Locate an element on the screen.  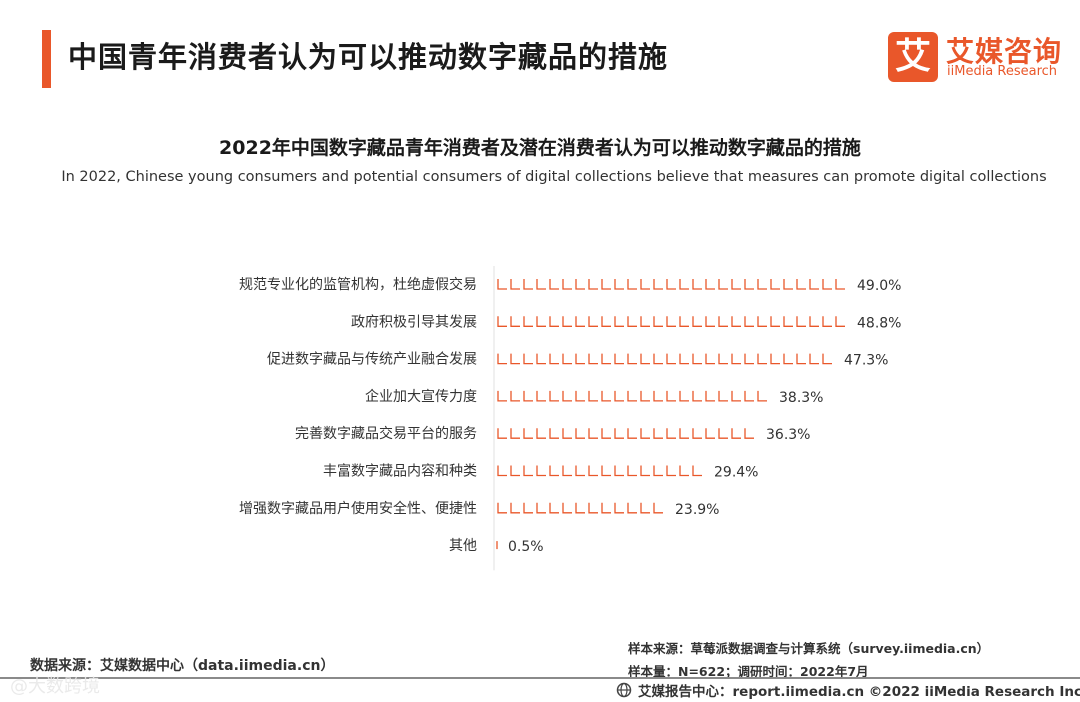
bar-row: 丰富数字藏品内容和种类 29.4% is located at coordinates (540, 472).